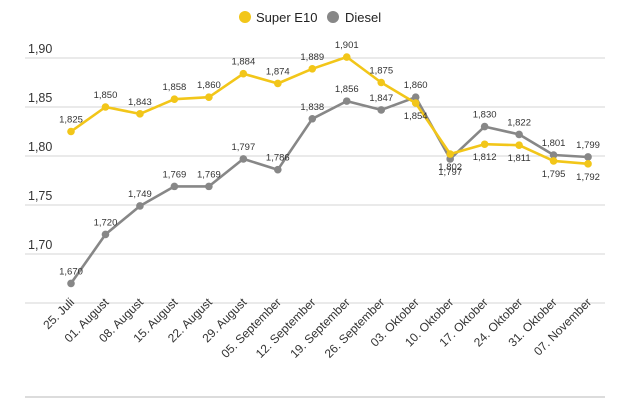  What do you see at coordinates (519, 158) in the screenshot?
I see `data-label-super-e10: 1,811` at bounding box center [519, 158].